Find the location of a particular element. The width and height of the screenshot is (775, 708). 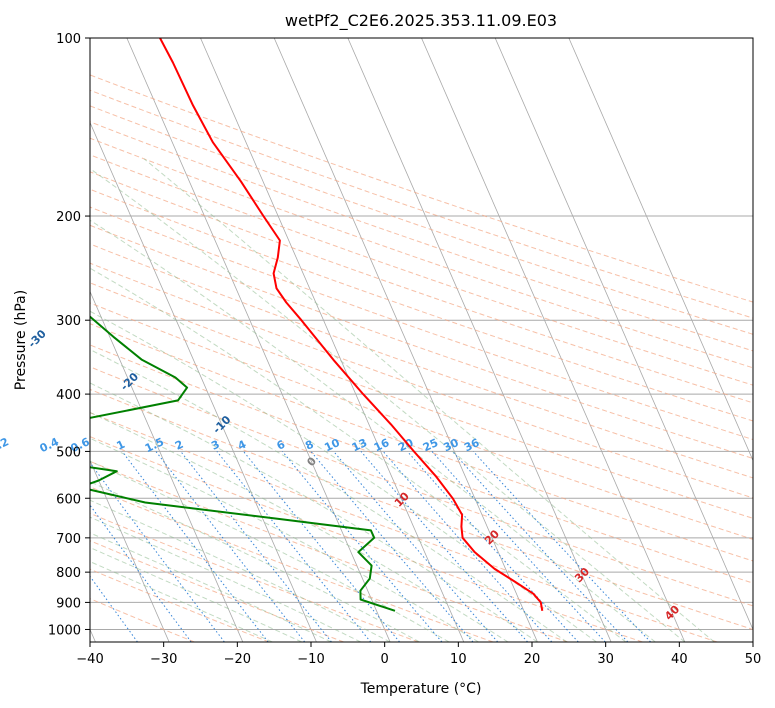

y-tick-label: 600 is located at coordinates (68, 499).